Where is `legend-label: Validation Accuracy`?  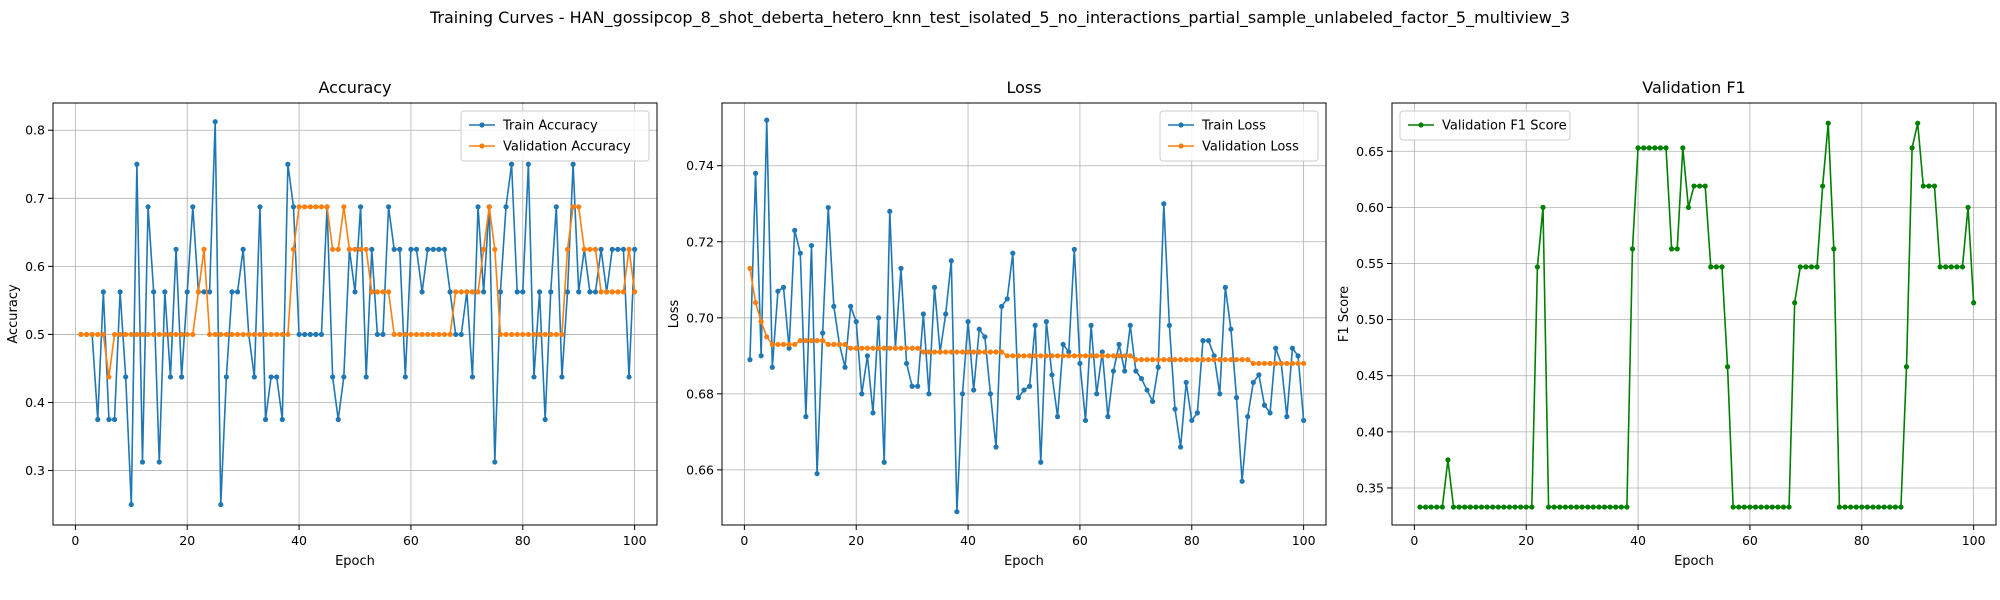 legend-label: Validation Accuracy is located at coordinates (567, 147).